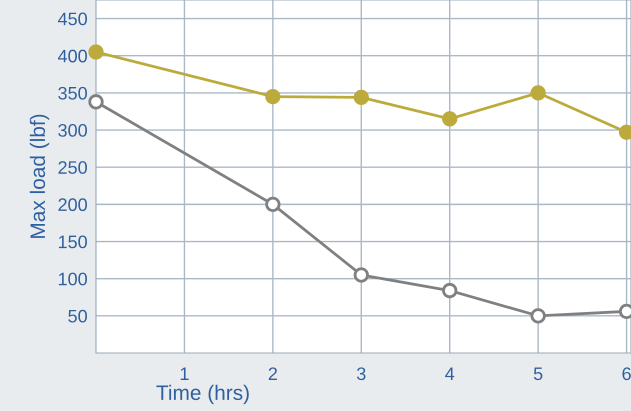  Describe the element at coordinates (40, 176) in the screenshot. I see `y-axis-title: Max load (lbf)` at that location.